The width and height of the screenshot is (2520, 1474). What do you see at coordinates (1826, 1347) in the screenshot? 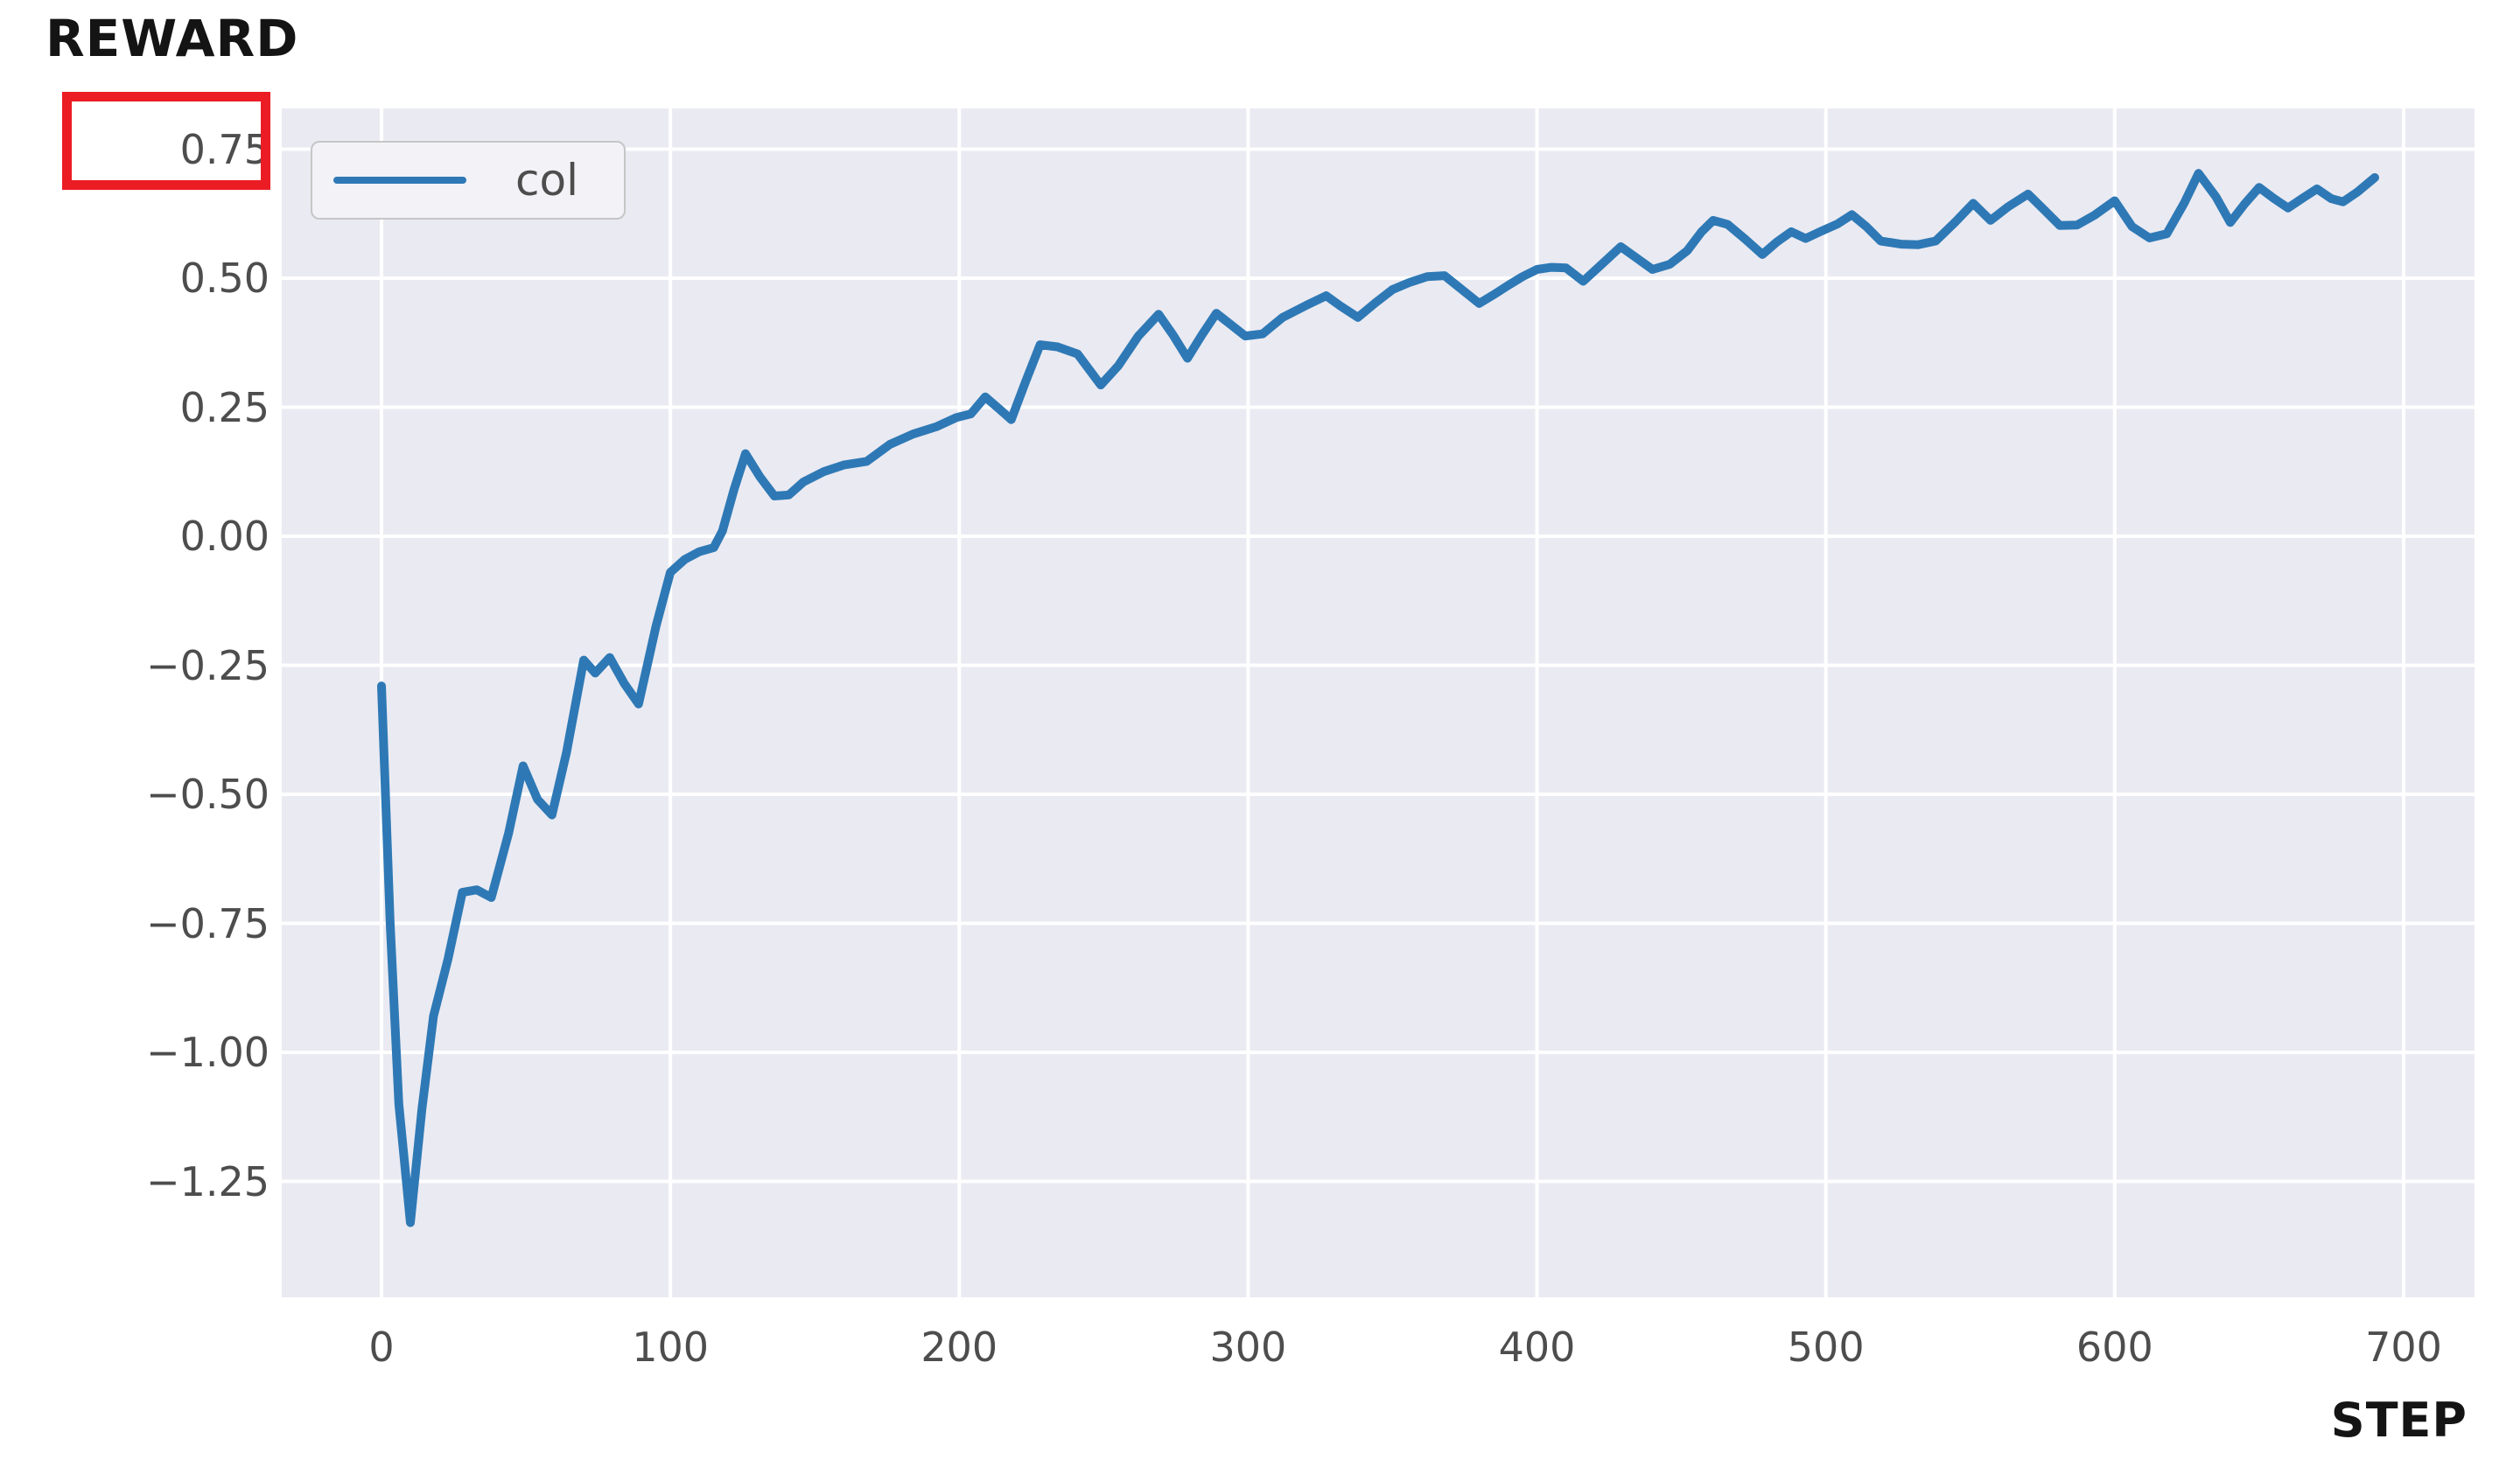
I see `x-tick-label: 500` at bounding box center [1826, 1347].